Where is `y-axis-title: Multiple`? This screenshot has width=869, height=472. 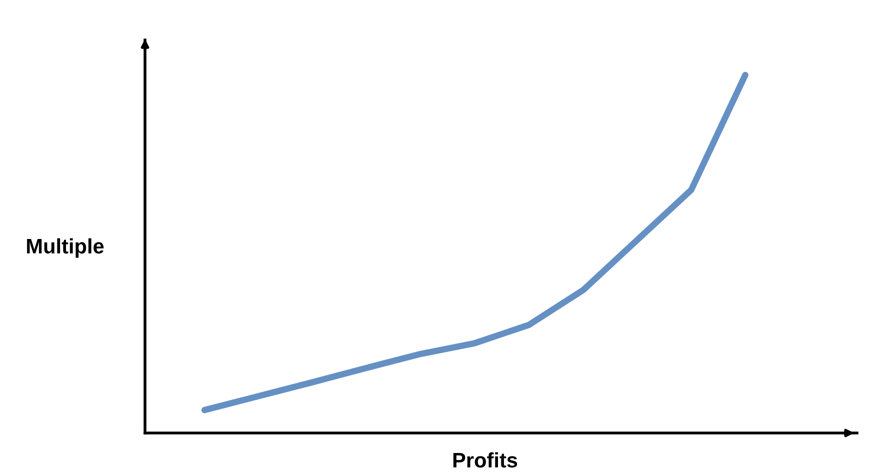 y-axis-title: Multiple is located at coordinates (65, 248).